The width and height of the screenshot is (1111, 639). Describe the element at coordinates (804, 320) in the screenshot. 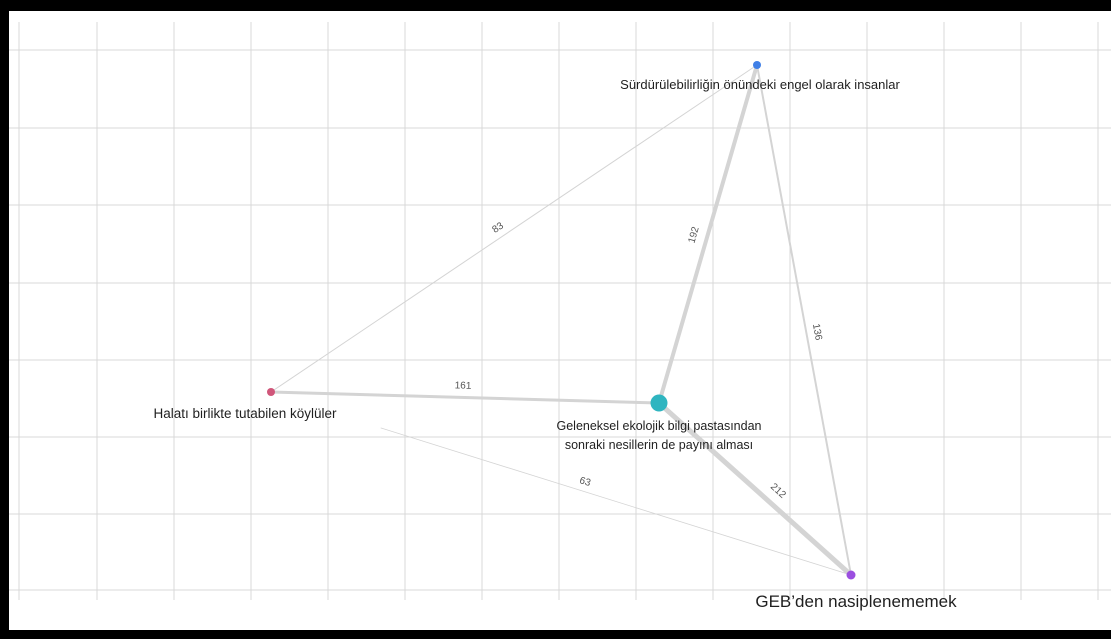

I see `edge-n1-n4` at that location.